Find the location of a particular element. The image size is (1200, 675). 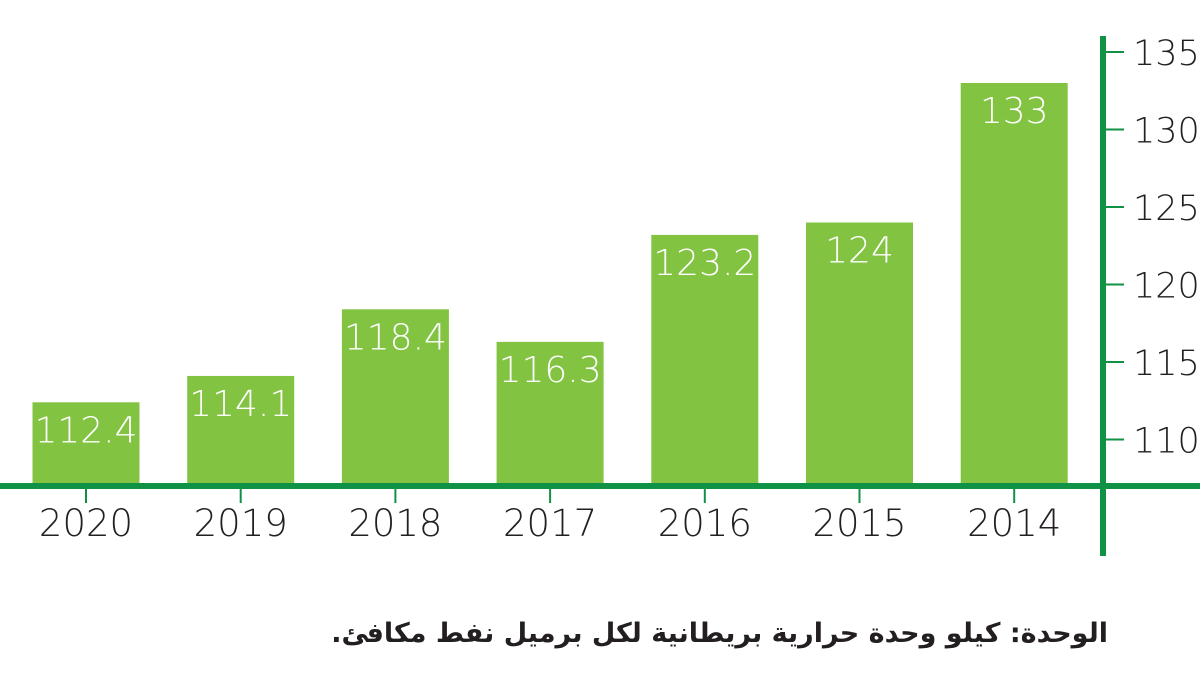

data-label-2019: 114.1 is located at coordinates (240, 404).